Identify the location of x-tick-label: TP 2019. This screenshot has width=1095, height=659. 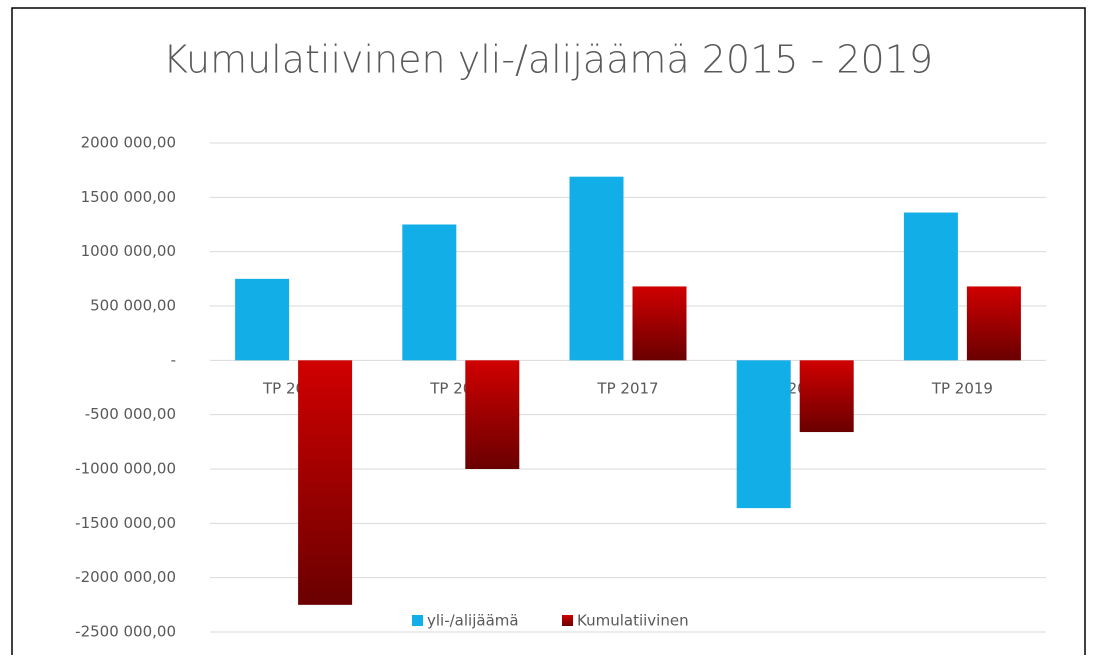
(962, 389).